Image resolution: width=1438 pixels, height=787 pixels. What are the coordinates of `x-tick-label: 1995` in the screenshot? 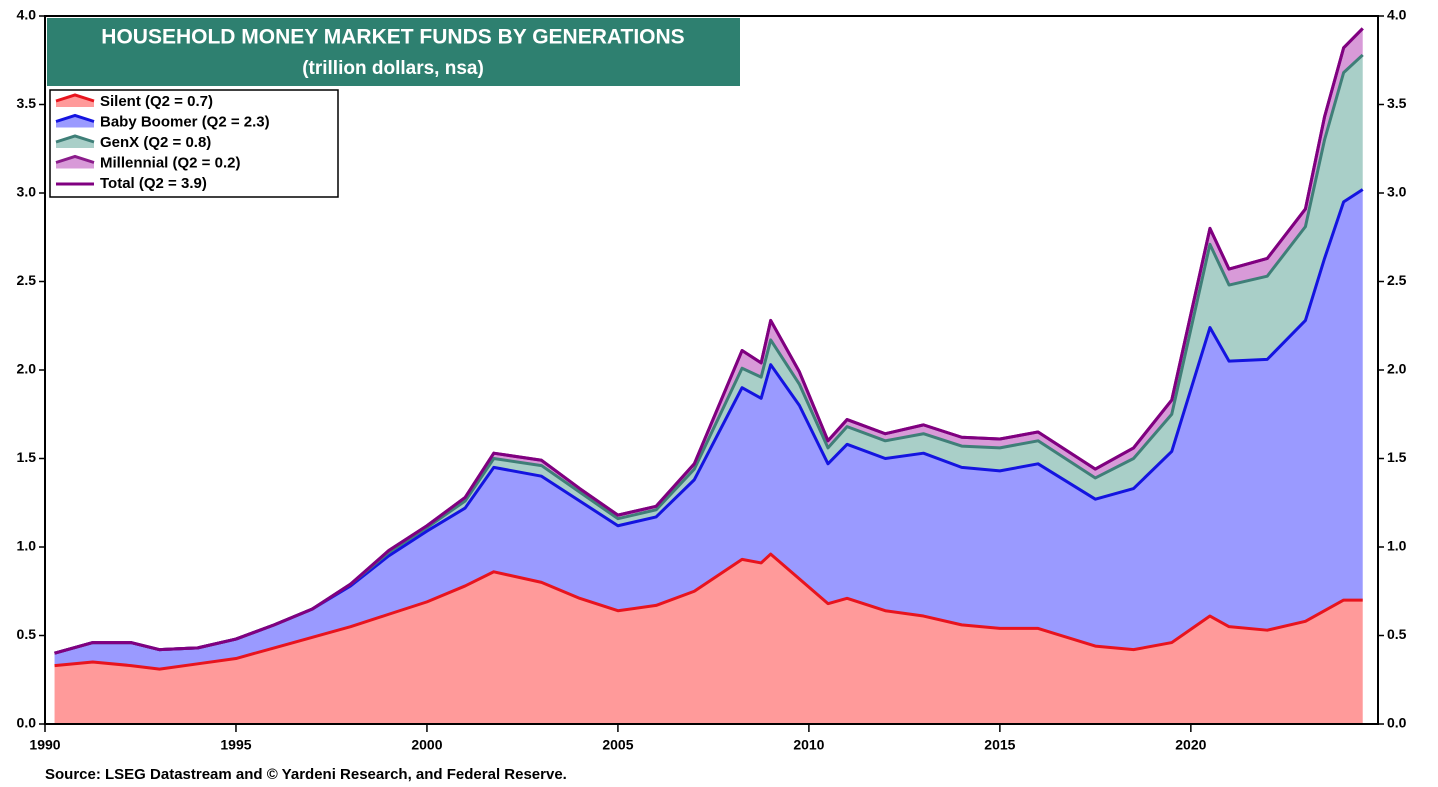 It's located at (235, 745).